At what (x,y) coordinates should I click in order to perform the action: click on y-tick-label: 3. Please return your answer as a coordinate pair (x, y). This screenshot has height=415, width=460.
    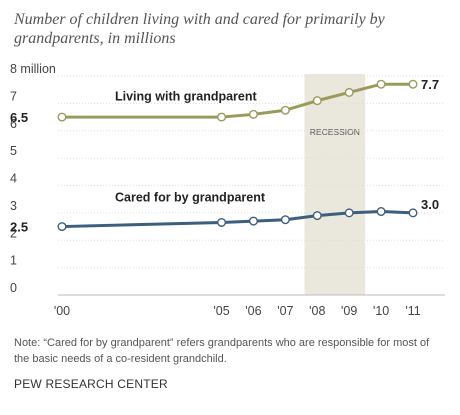
    Looking at the image, I should click on (13, 206).